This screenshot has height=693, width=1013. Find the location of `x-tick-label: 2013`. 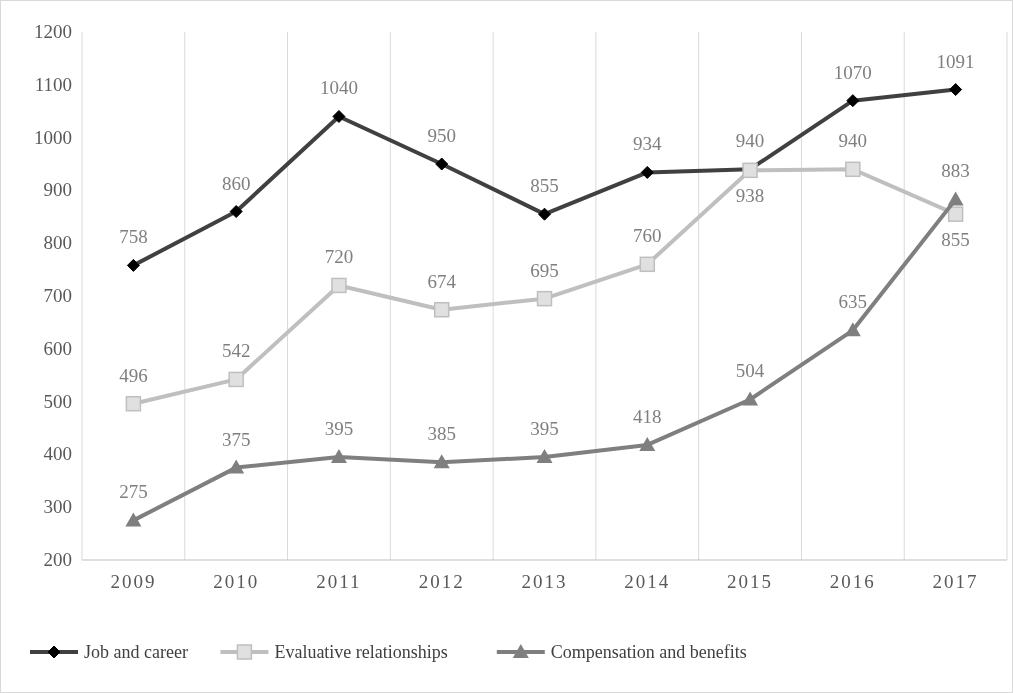

x-tick-label: 2013 is located at coordinates (544, 581).